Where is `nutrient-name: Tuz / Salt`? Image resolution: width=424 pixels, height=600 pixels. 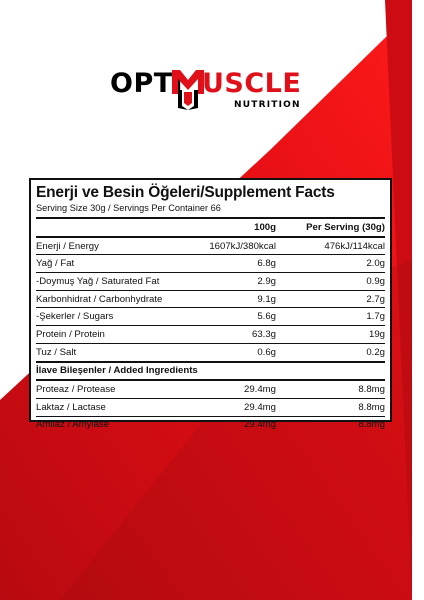
nutrient-name: Tuz / Salt is located at coordinates (56, 352).